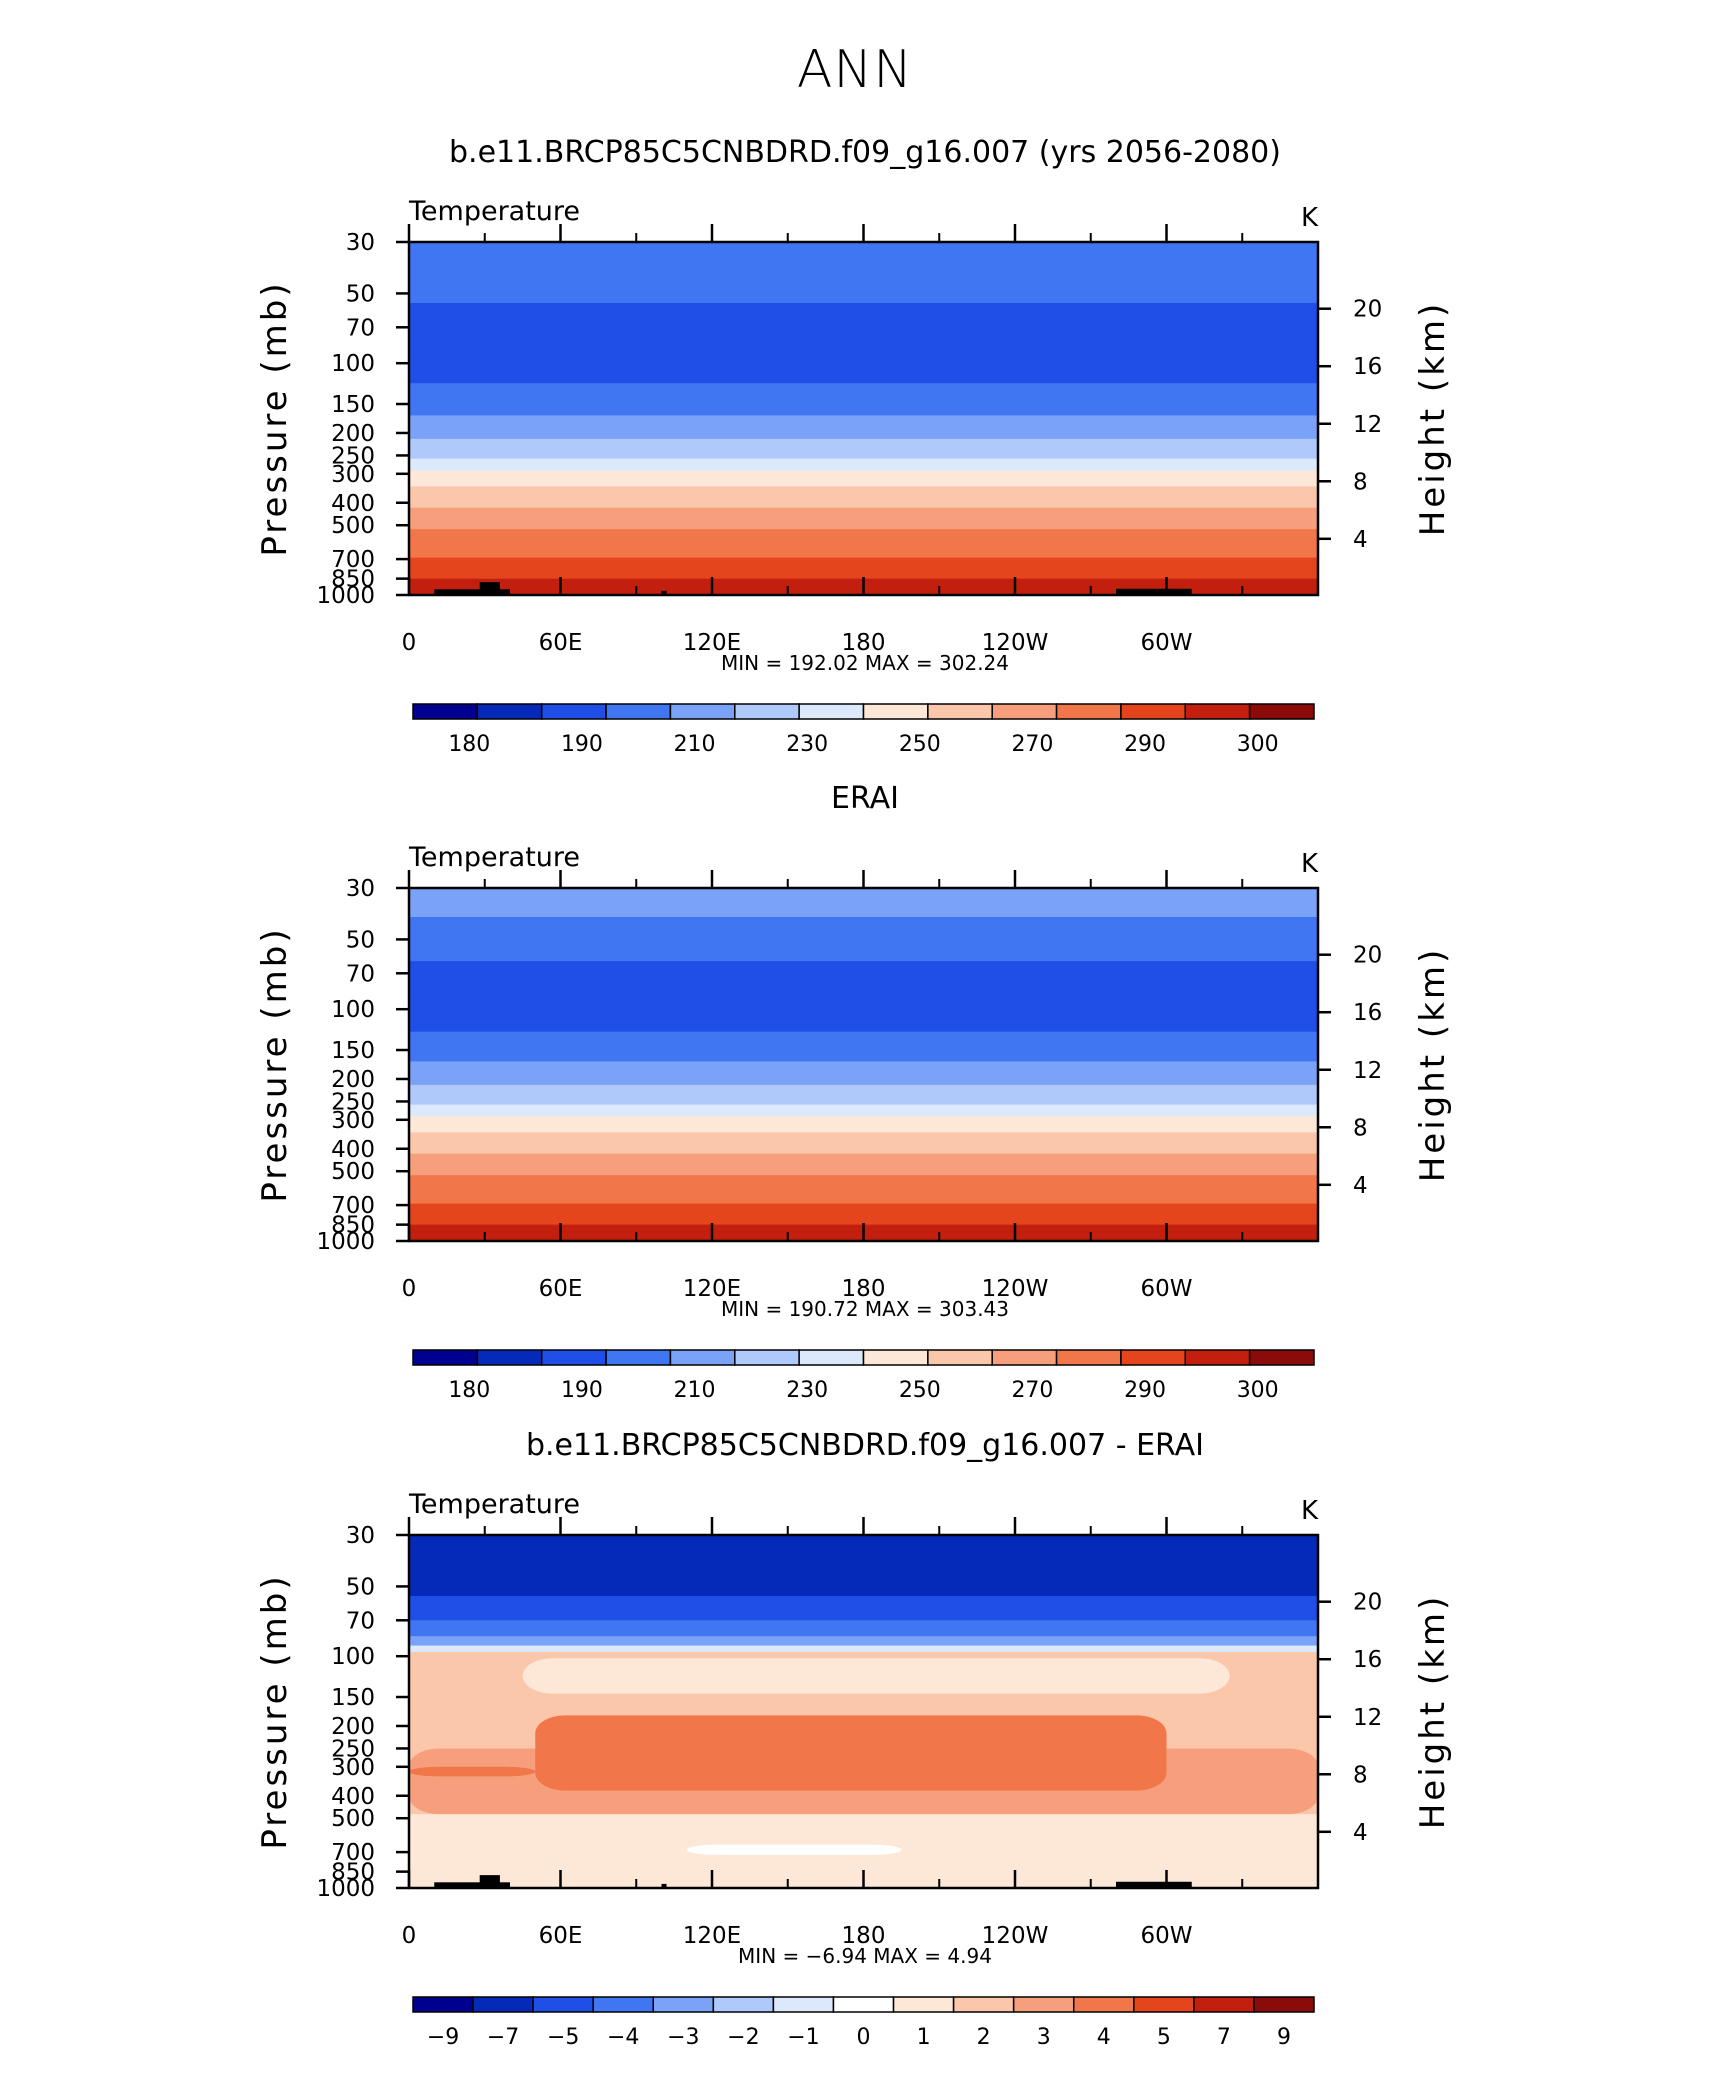 This screenshot has height=2074, width=1710. I want to click on y-tick-label: 30, so click(360, 1536).